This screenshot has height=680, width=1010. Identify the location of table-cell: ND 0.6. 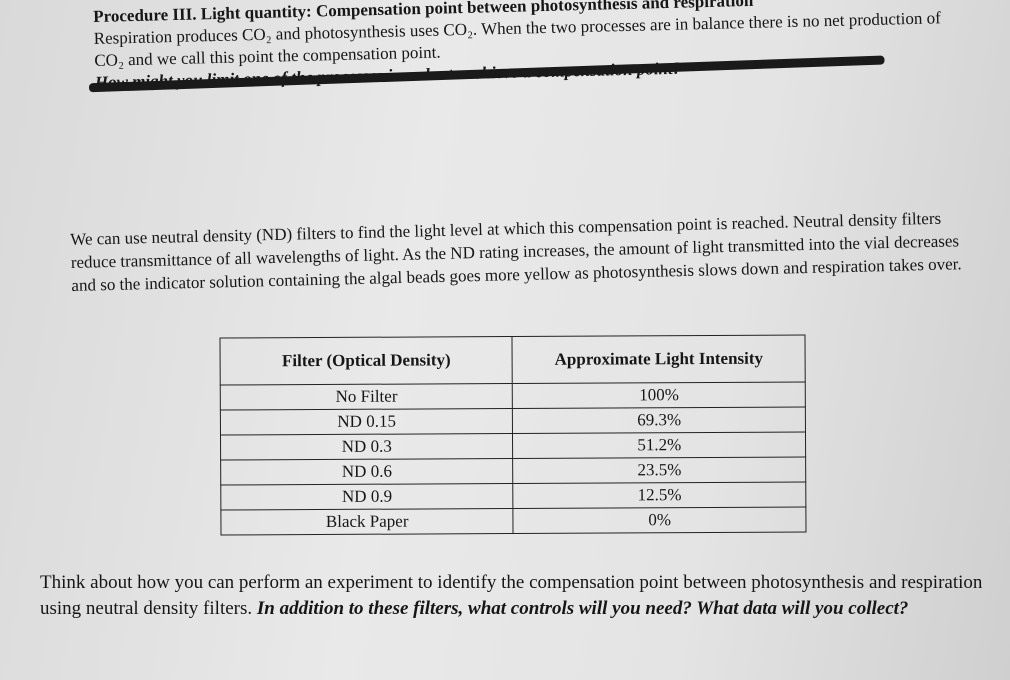
(367, 472).